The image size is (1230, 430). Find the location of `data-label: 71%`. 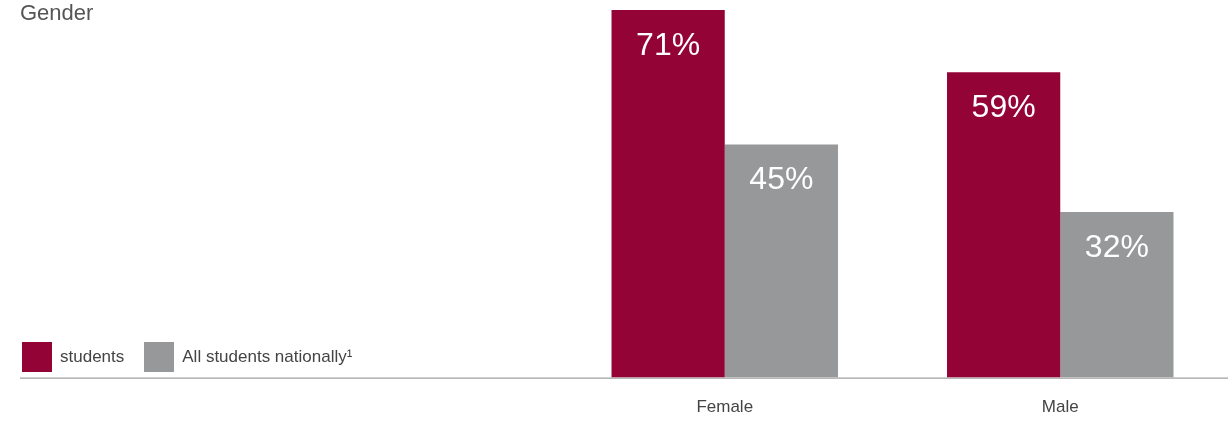

data-label: 71% is located at coordinates (668, 43).